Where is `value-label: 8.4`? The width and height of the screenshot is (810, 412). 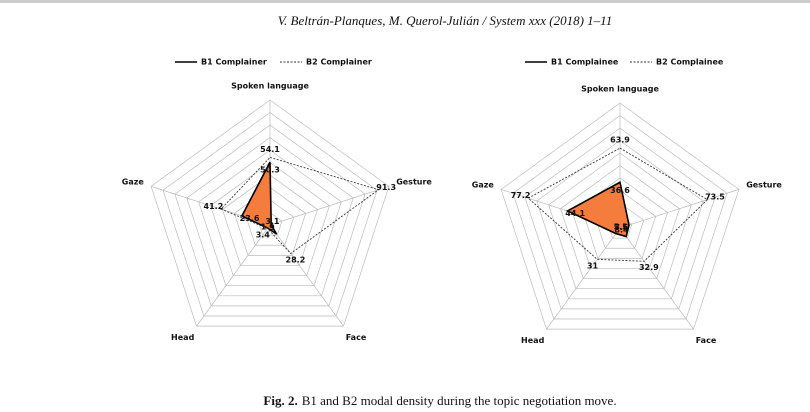
value-label: 8.4 is located at coordinates (621, 230).